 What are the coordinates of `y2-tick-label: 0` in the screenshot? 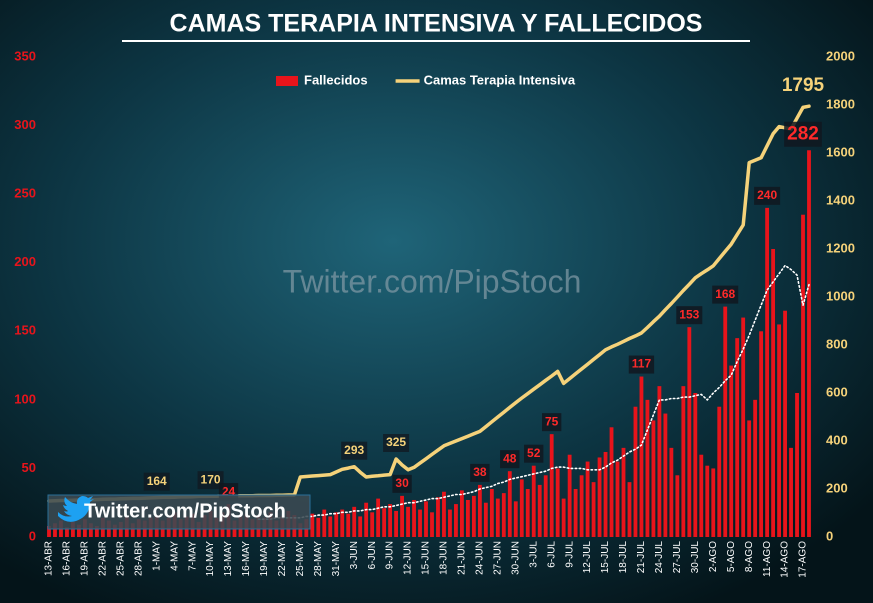 It's located at (829, 535).